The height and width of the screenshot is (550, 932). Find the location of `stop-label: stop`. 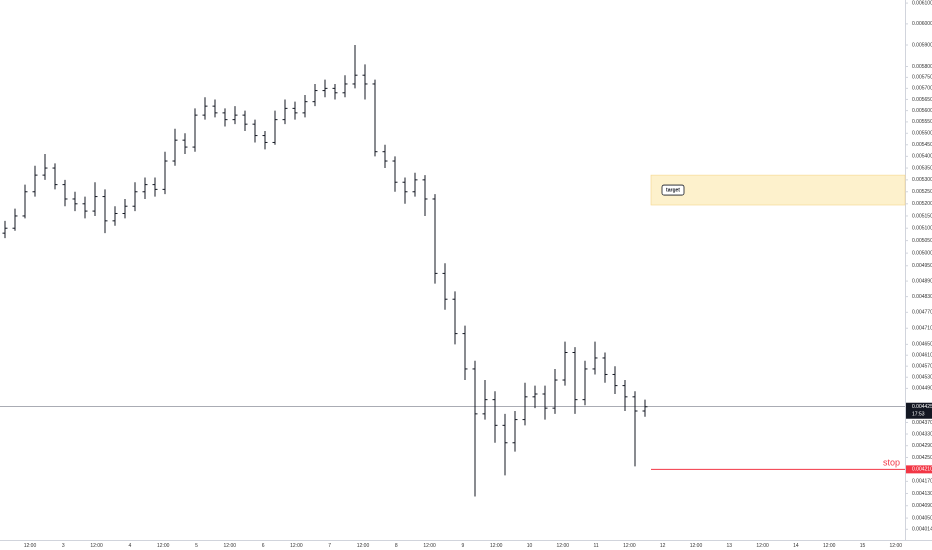

stop-label: stop is located at coordinates (891, 463).